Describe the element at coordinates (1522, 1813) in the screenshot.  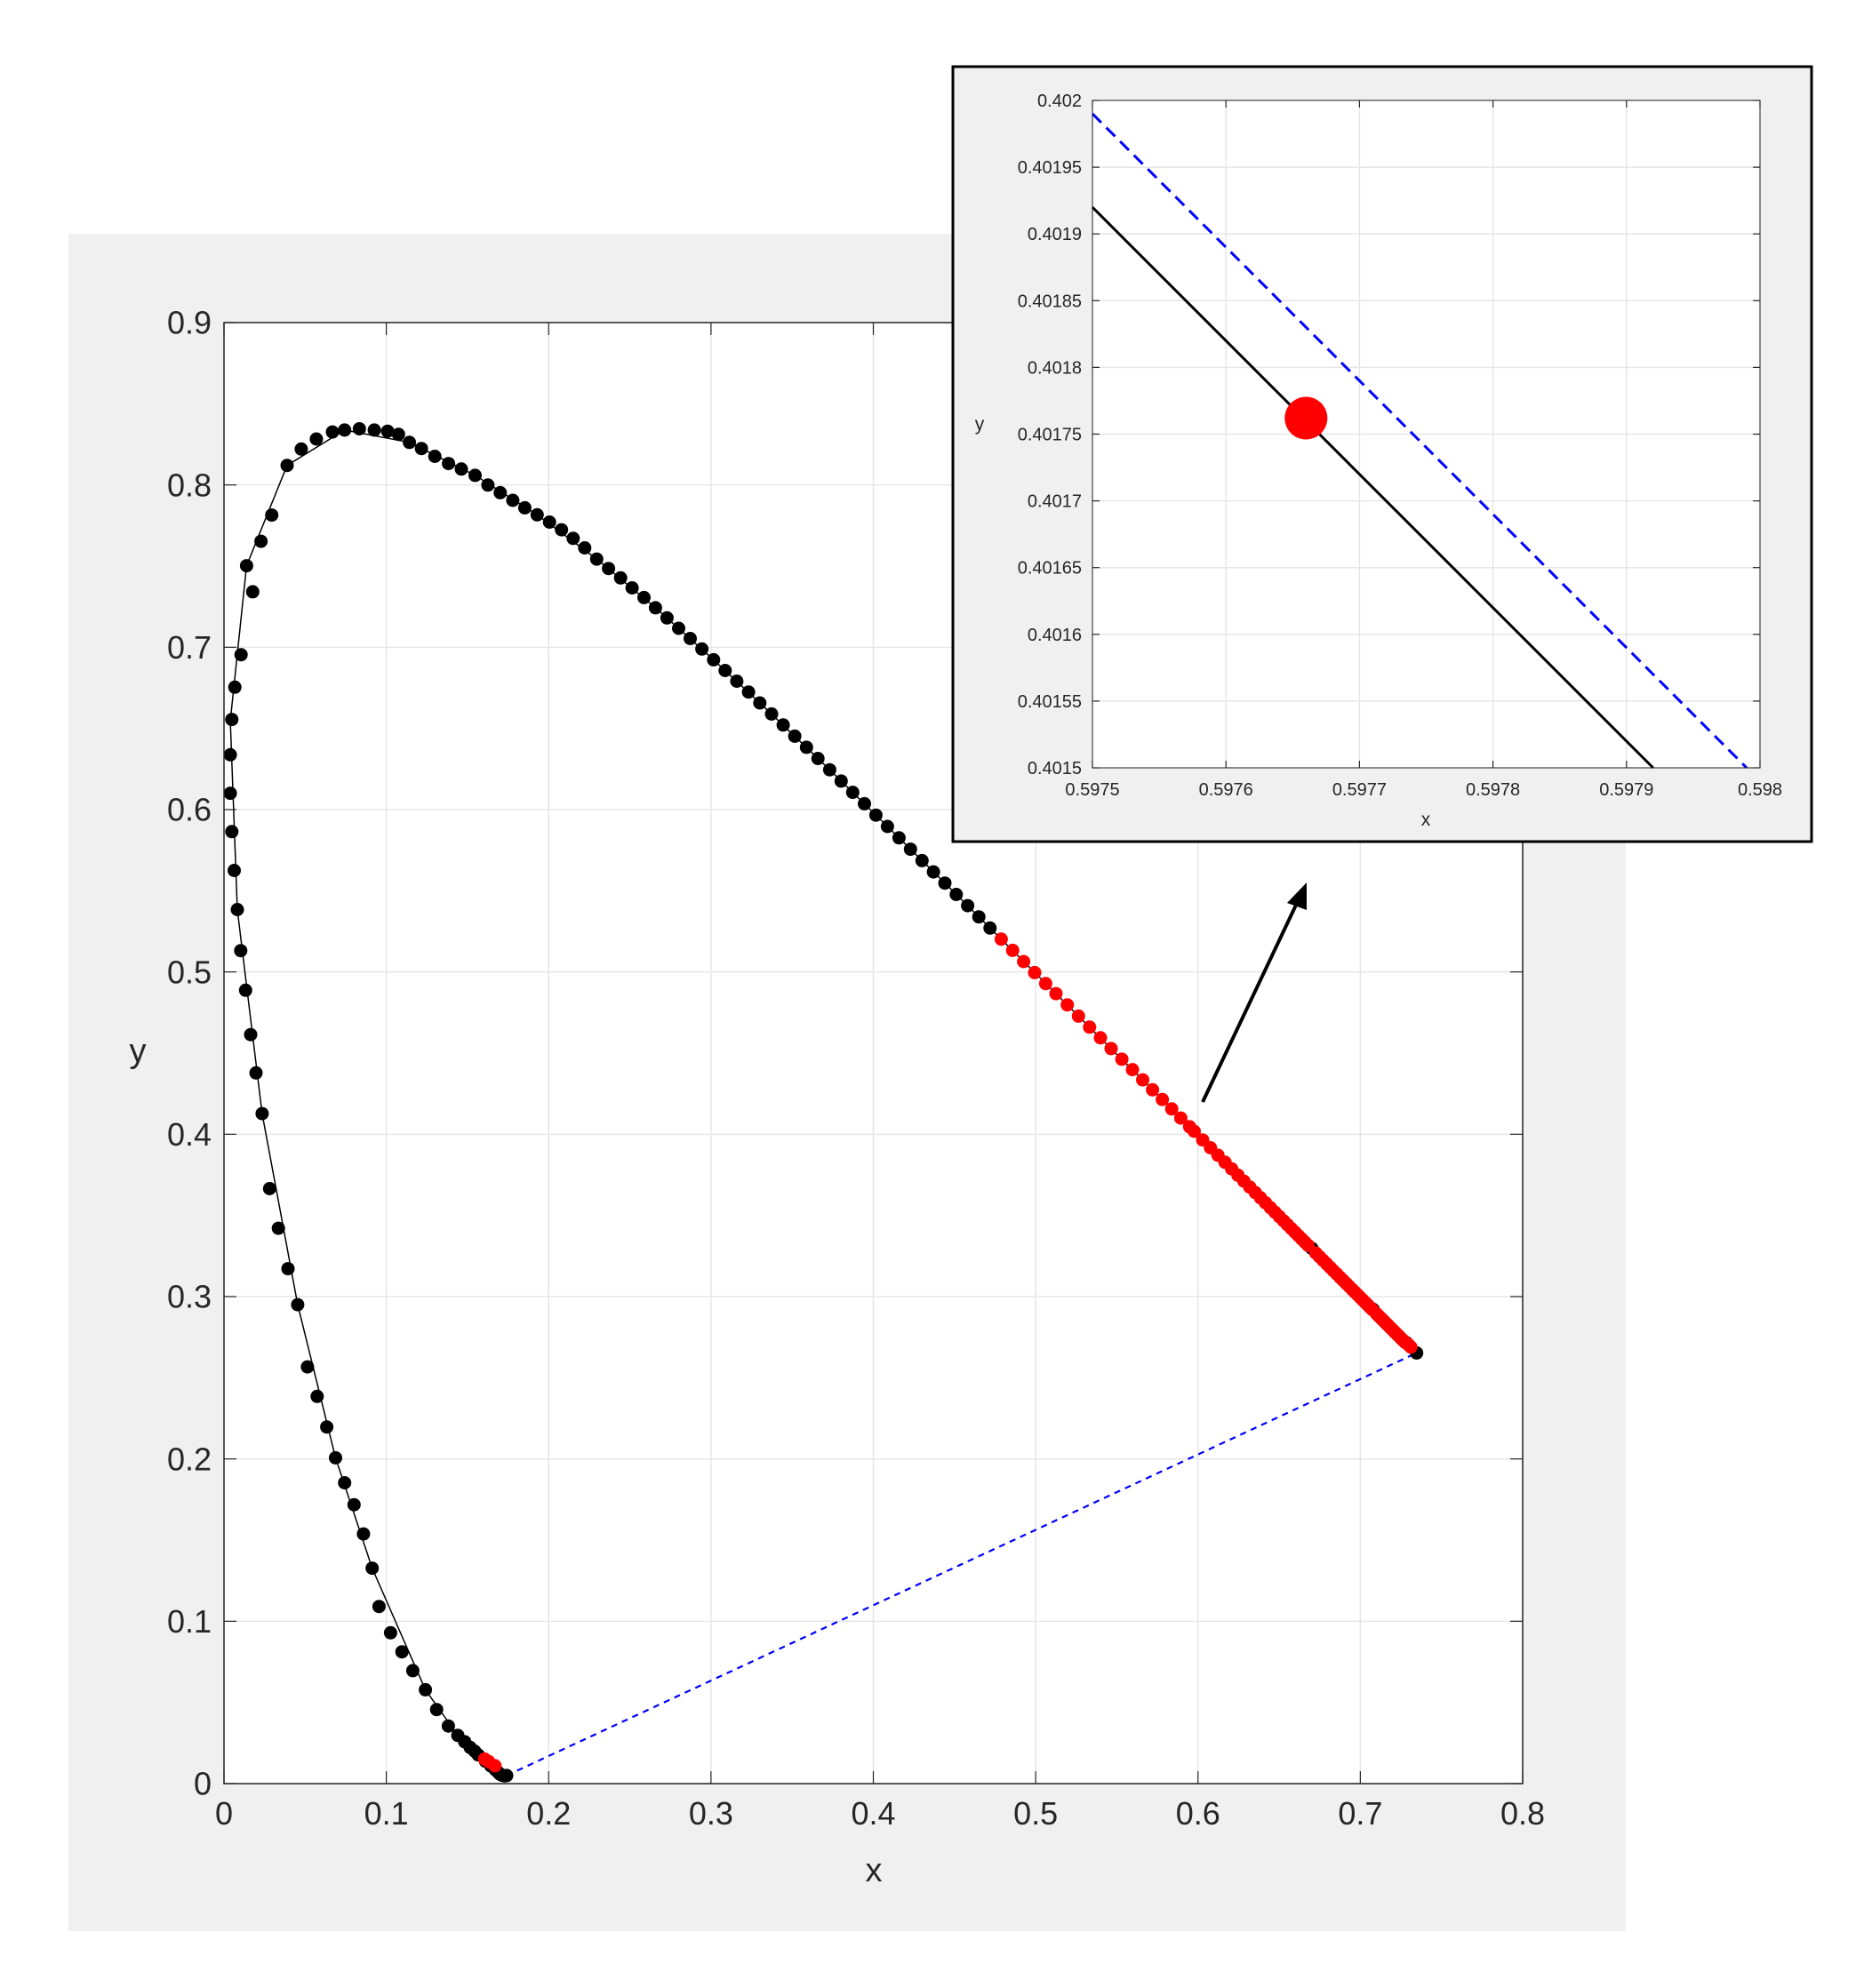
I see `x-tick-label: 0.8` at that location.